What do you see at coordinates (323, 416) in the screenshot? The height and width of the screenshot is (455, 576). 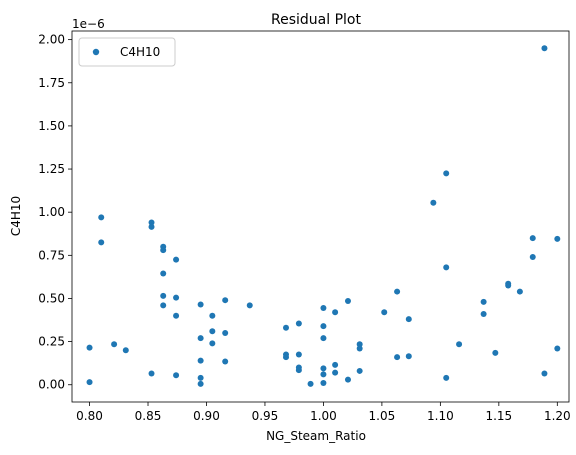 I see `x-tick-label: 1.00` at bounding box center [323, 416].